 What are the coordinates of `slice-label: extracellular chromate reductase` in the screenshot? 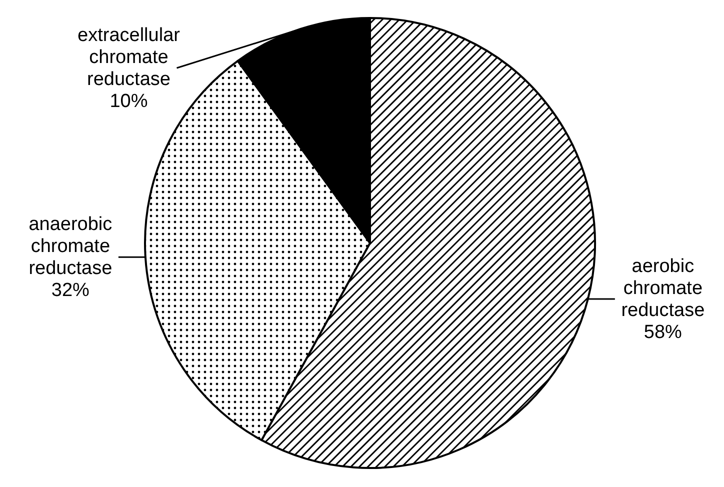 It's located at (129, 57).